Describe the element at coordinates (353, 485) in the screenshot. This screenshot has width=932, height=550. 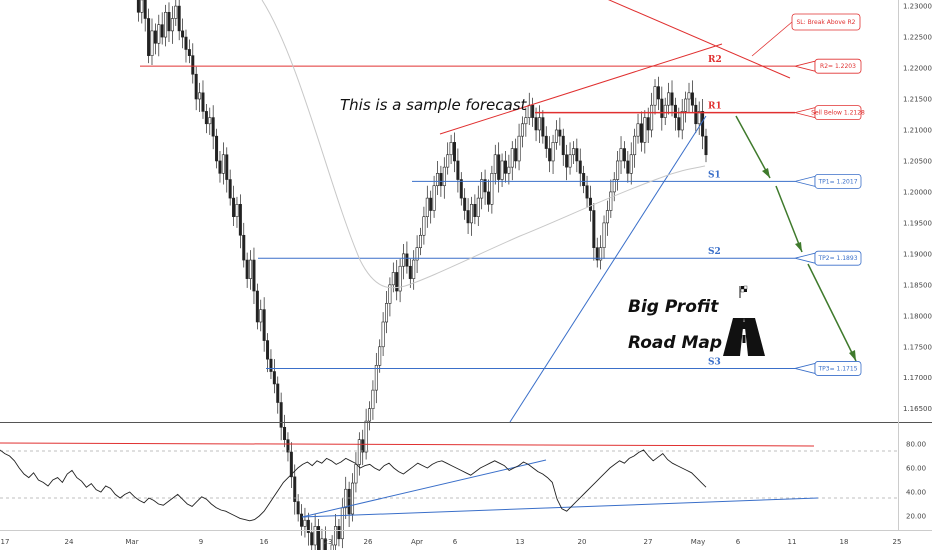
I see `rsi-line` at that location.